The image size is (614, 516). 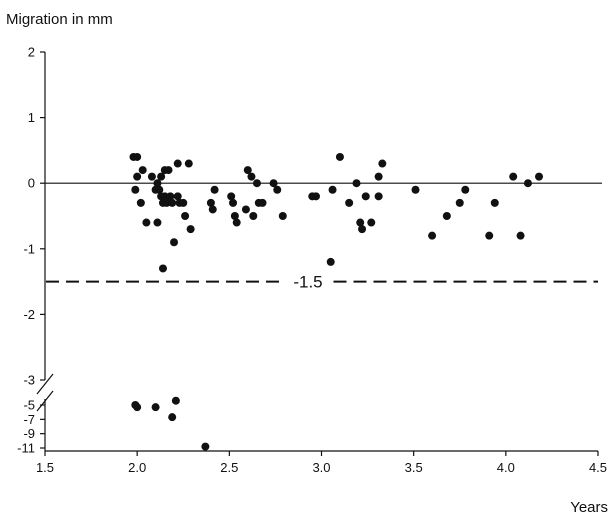 What do you see at coordinates (29, 314) in the screenshot?
I see `y-tick-label: -2` at bounding box center [29, 314].